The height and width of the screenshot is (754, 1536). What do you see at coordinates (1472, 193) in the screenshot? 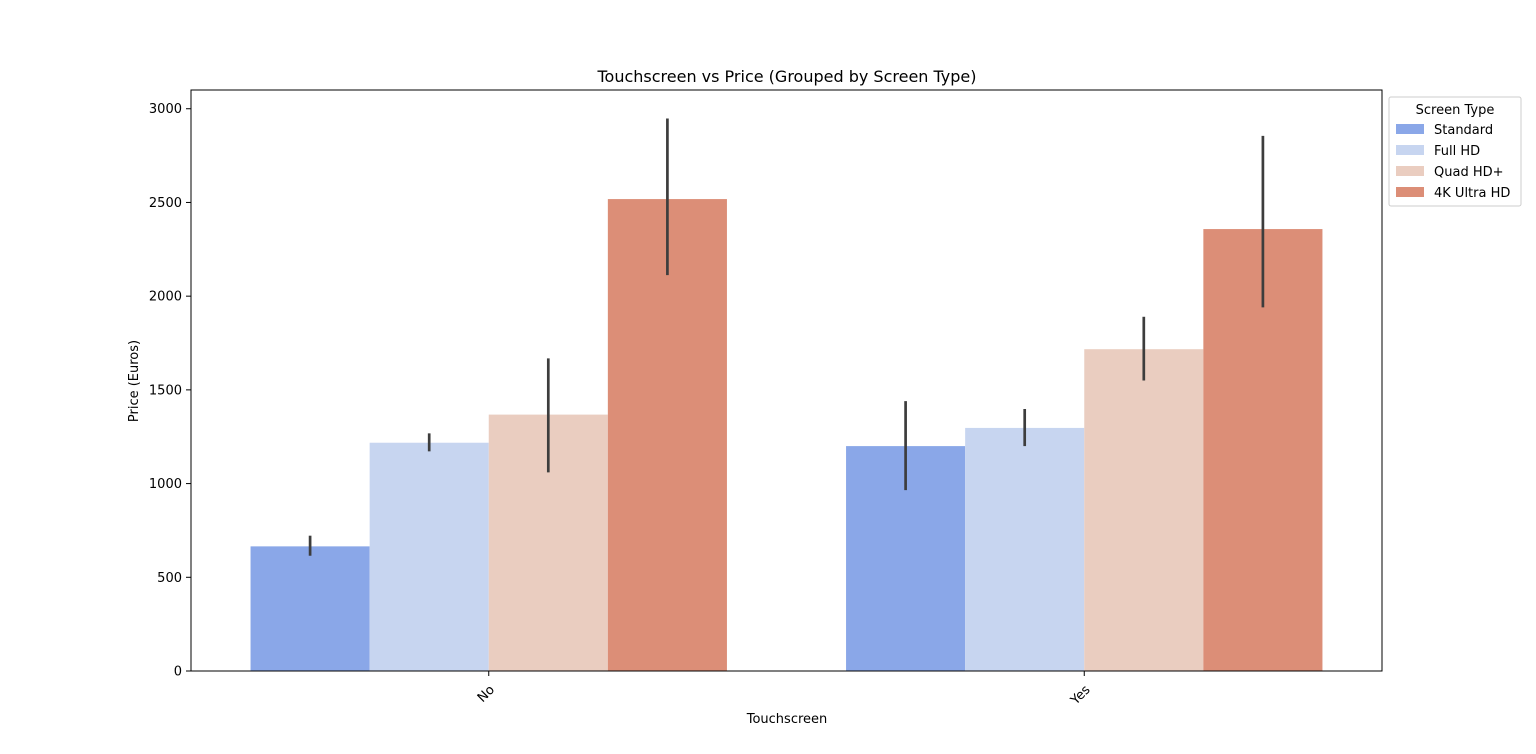
I see `legend-label-4k-ultra-hd: 4K Ultra HD` at bounding box center [1472, 193].